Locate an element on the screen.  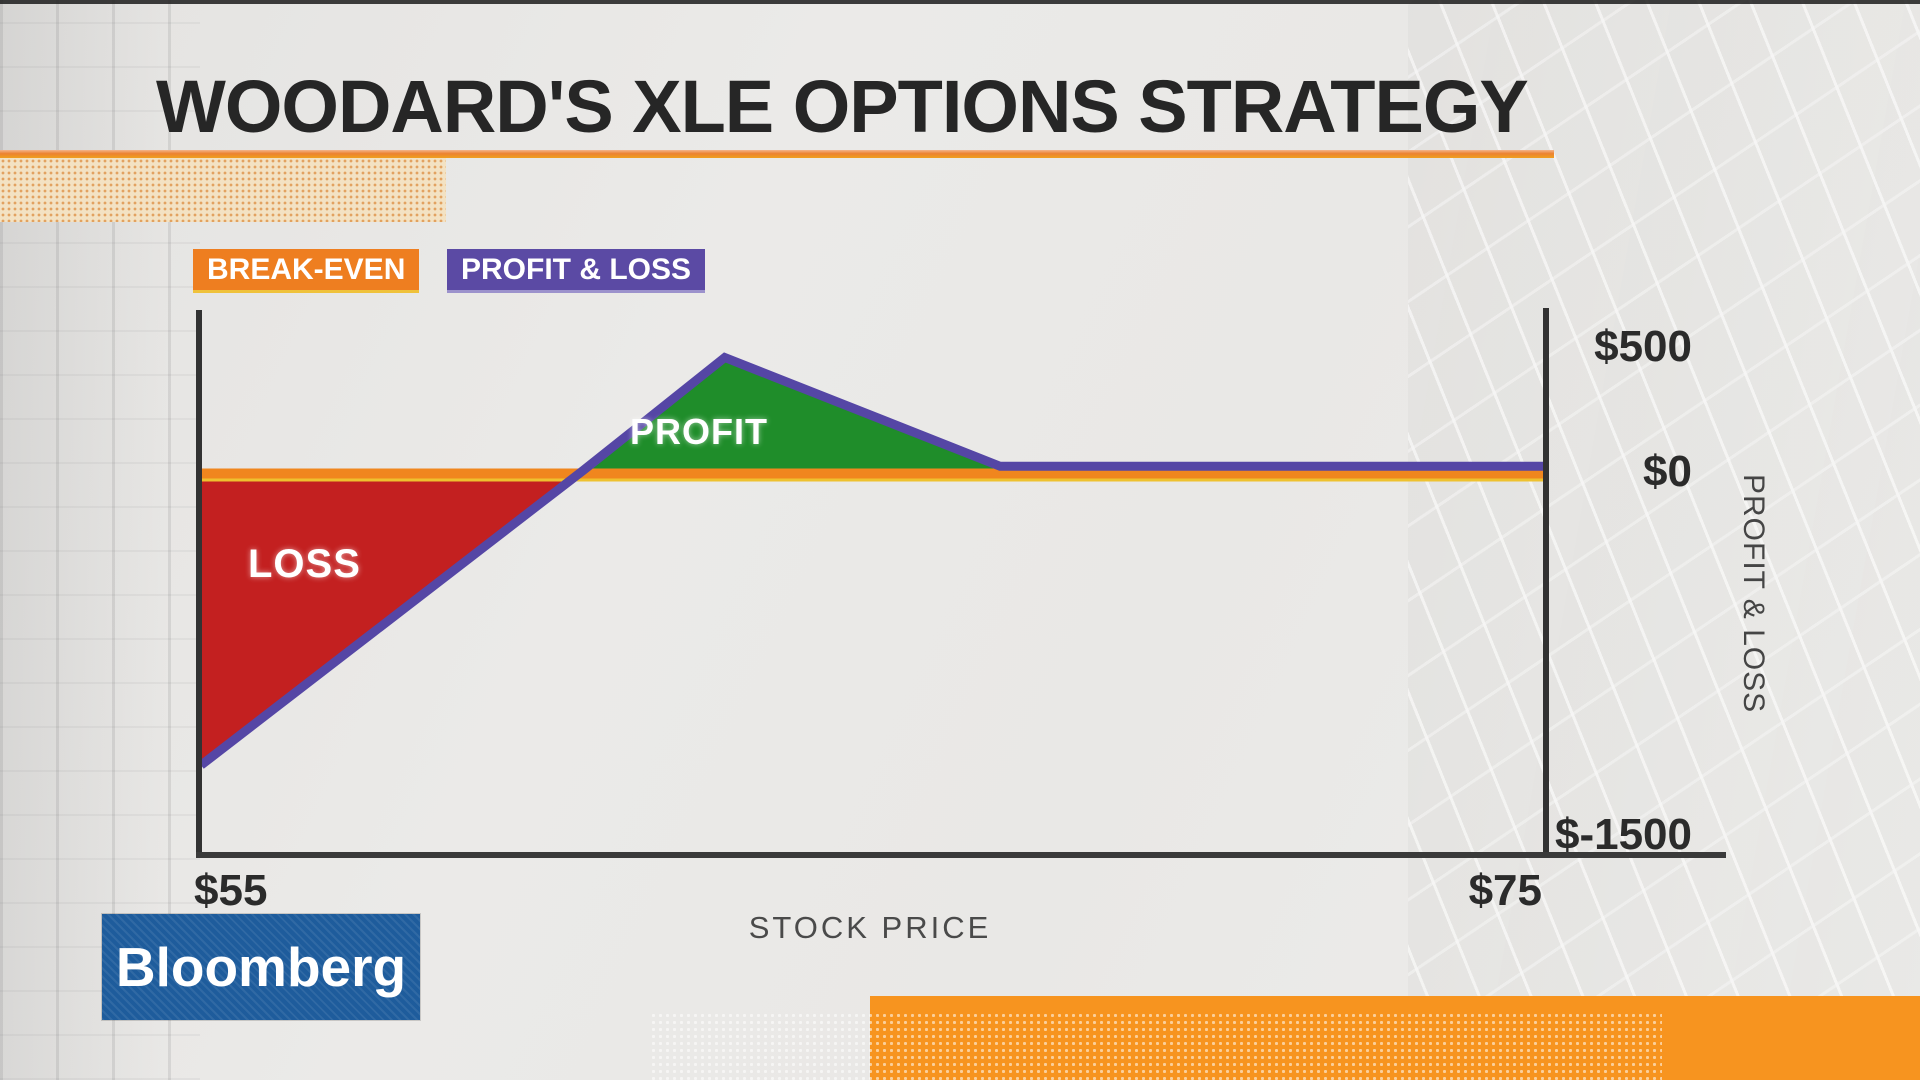
y-axis-title: PROFIT & LOSS is located at coordinates (1753, 594).